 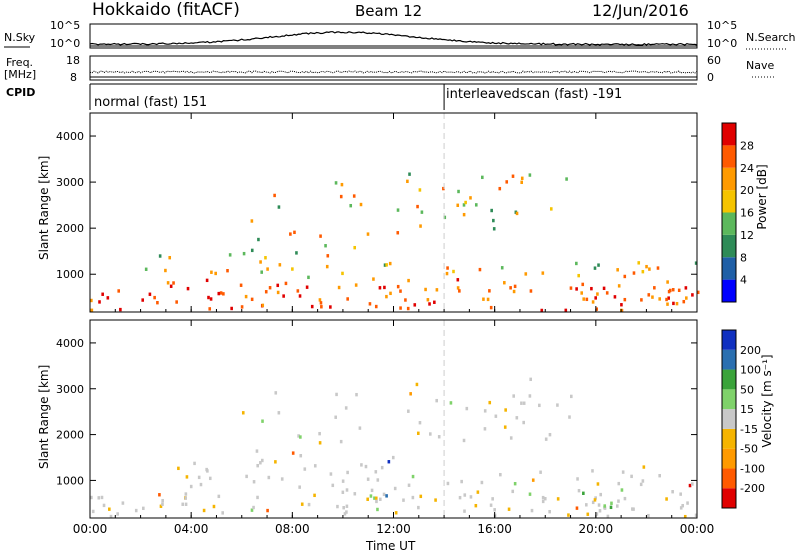 I want to click on colorbar-tick-label: 50, so click(x=747, y=389).